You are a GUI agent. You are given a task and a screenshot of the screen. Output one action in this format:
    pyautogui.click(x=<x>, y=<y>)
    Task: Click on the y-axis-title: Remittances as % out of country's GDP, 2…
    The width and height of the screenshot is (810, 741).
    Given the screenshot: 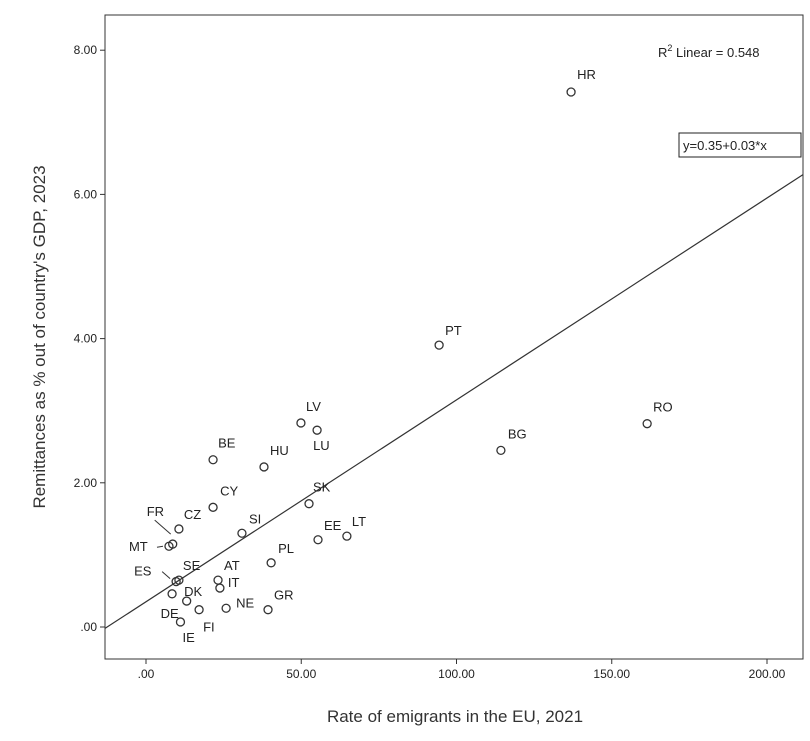 What is the action you would take?
    pyautogui.click(x=39, y=336)
    